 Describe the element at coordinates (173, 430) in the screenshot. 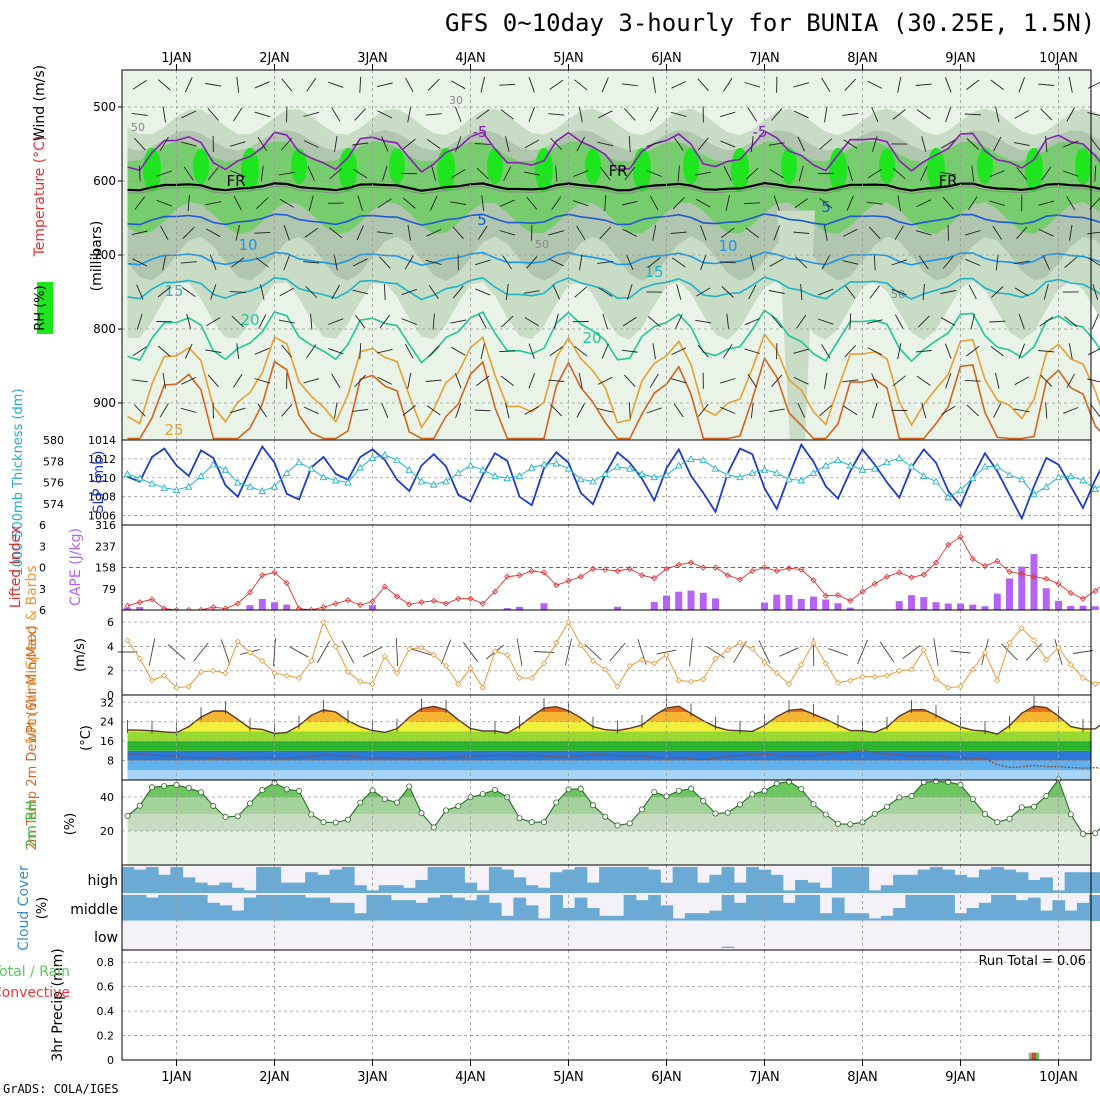

I see `contour-label: 25` at that location.